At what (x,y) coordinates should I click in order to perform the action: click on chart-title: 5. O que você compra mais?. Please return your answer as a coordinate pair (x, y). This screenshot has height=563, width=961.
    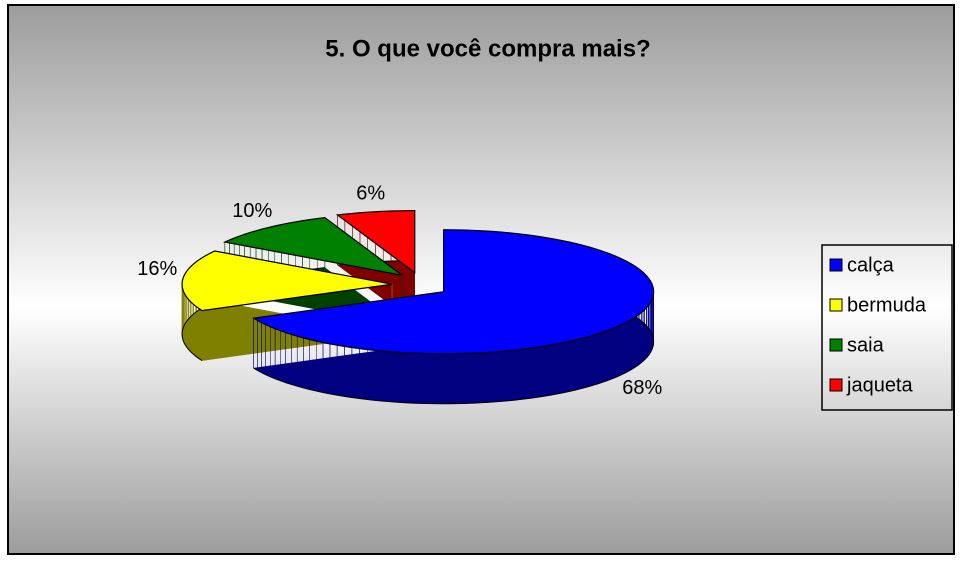
    Looking at the image, I should click on (487, 48).